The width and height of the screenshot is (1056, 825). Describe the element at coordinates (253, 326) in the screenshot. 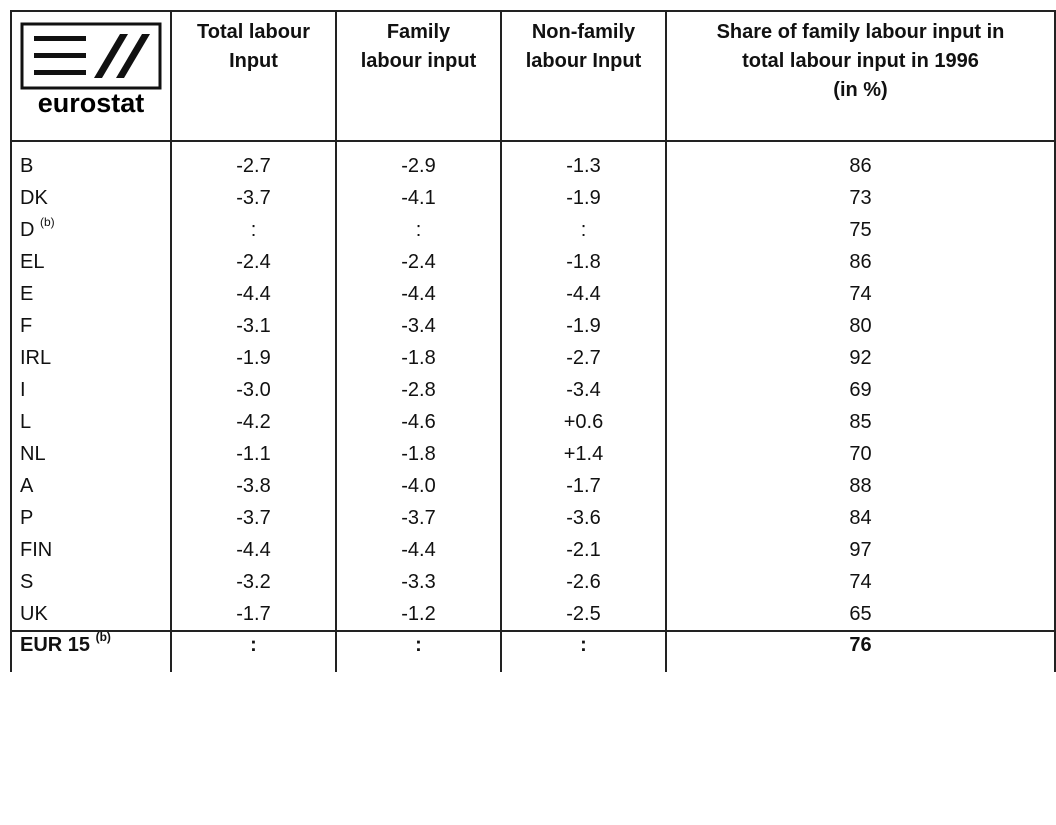

I see `value-cell: -3.1` at that location.